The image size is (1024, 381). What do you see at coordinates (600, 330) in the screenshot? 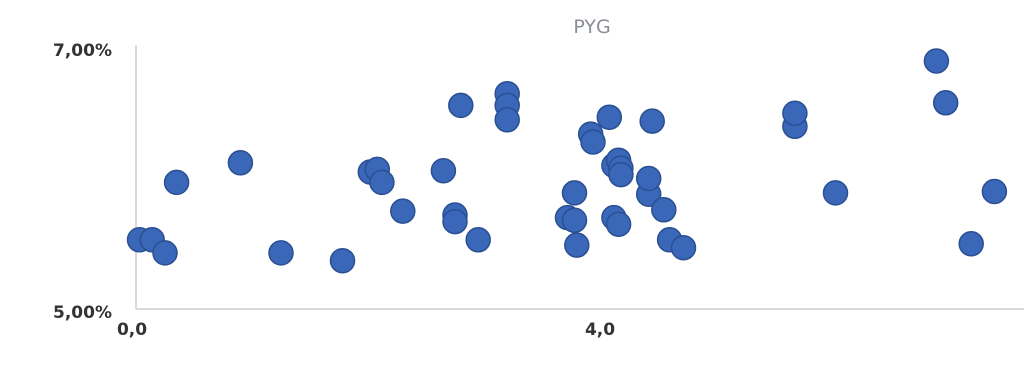
I see `x-tick-1: 4,0` at bounding box center [600, 330].